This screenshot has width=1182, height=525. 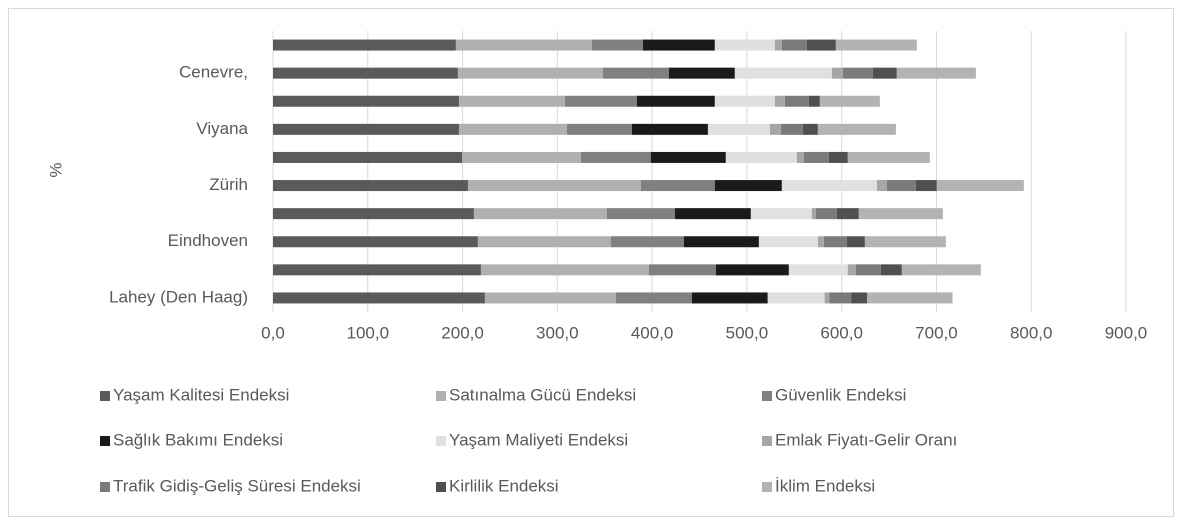 What do you see at coordinates (273, 332) in the screenshot?
I see `x-tick-label: 0,0` at bounding box center [273, 332].